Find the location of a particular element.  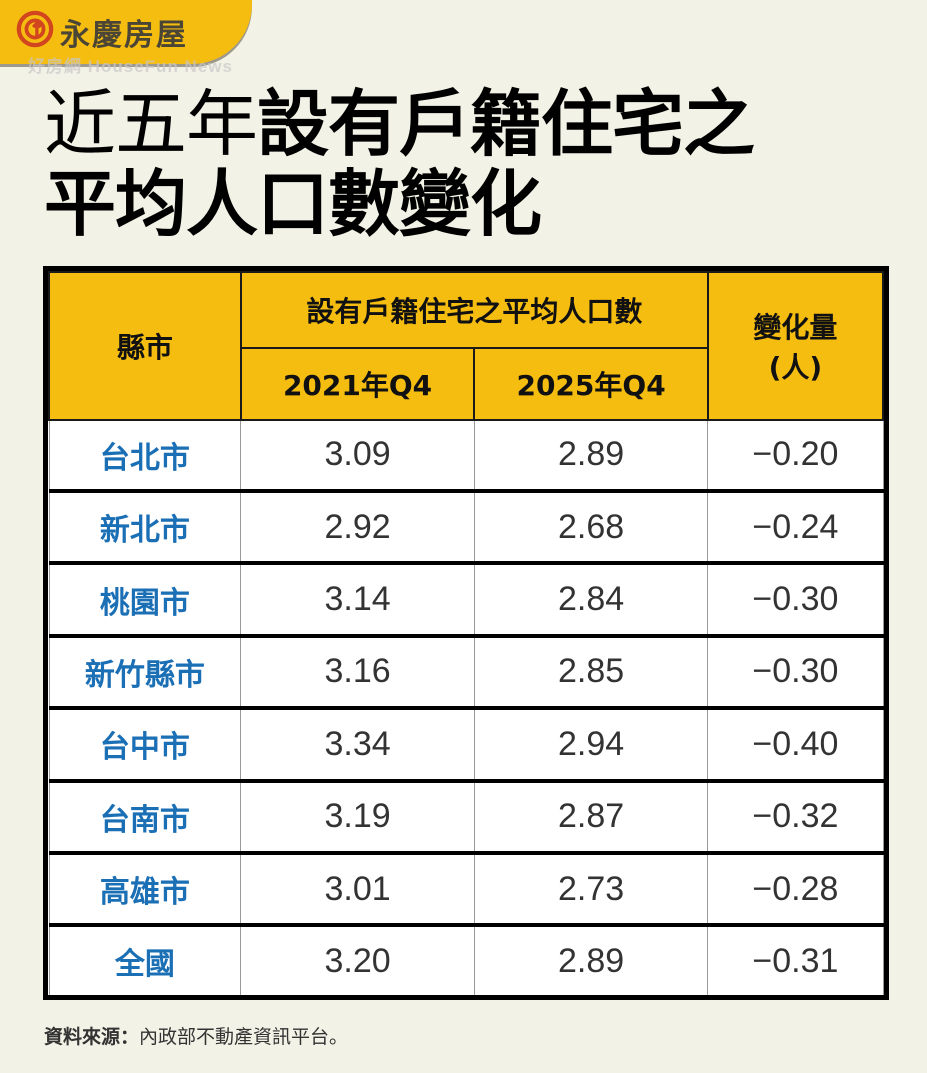

header-county: 縣市 is located at coordinates (145, 346).